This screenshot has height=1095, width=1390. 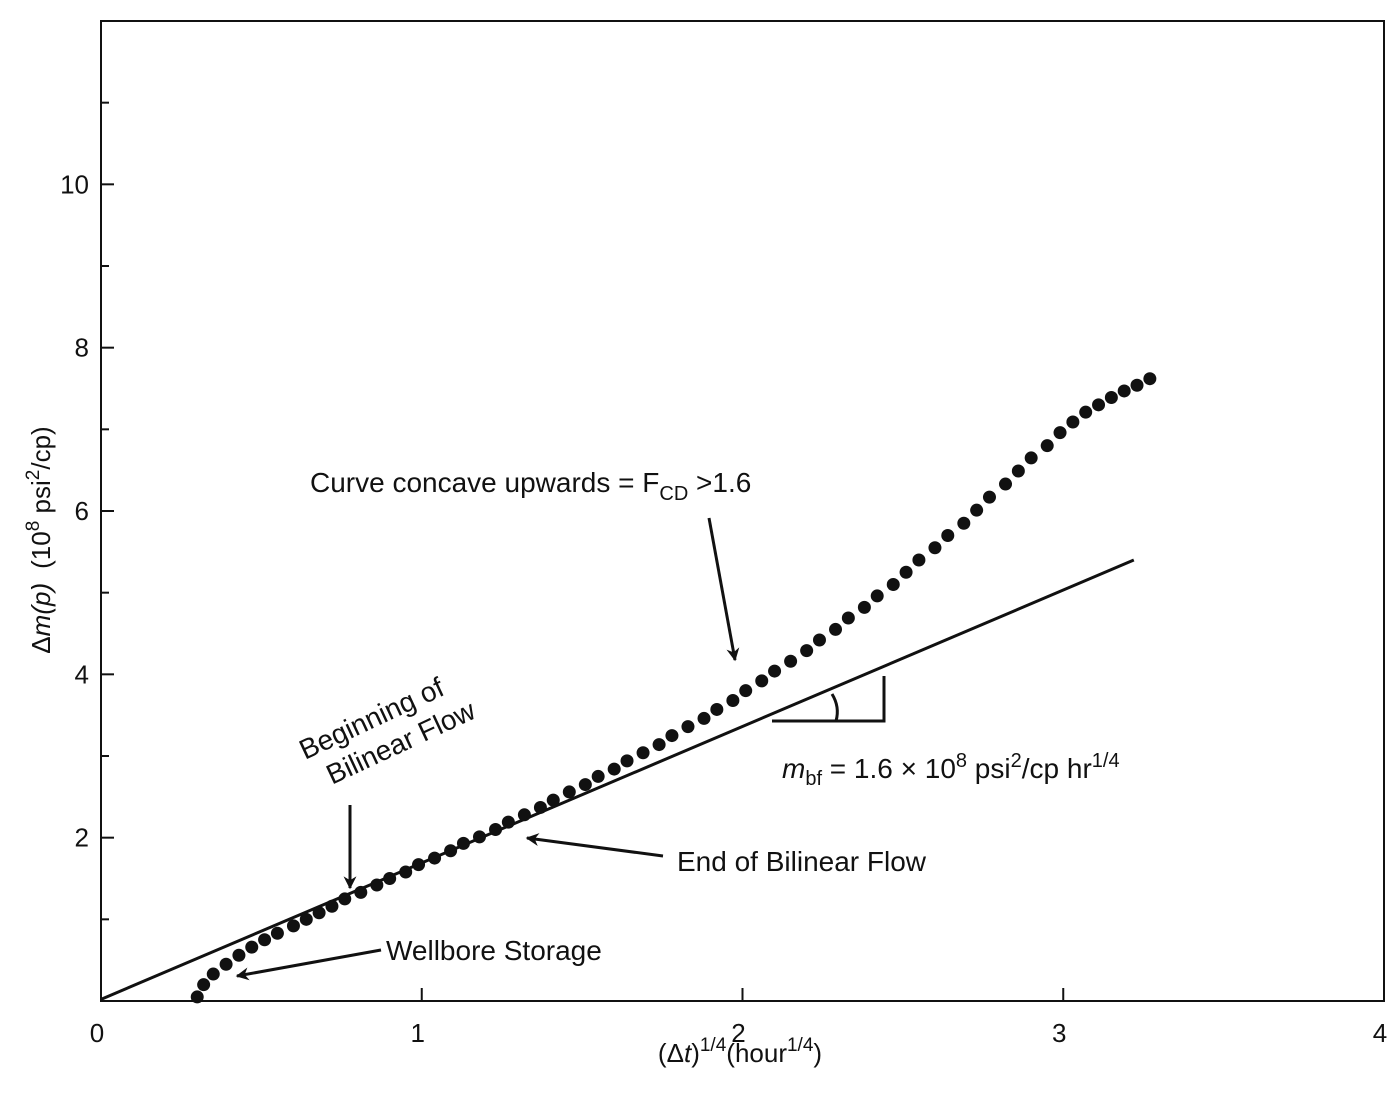 I want to click on x-tick-label: 0, so click(x=97, y=1033).